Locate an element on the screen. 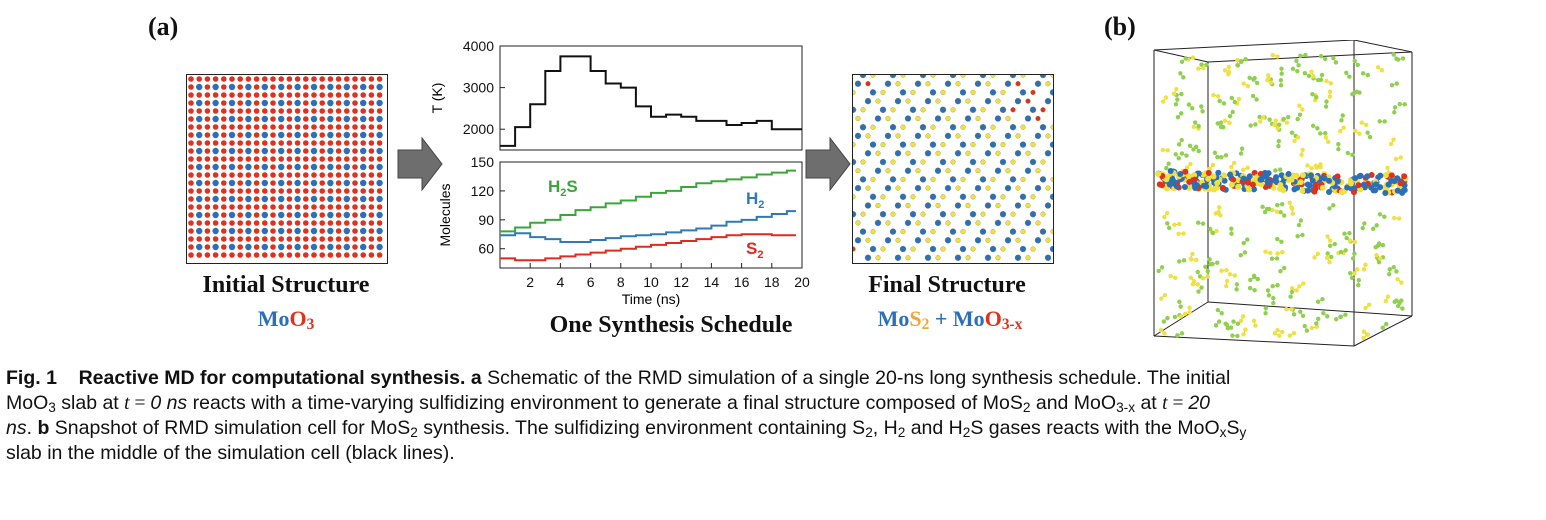  initial-formula: MoO3 is located at coordinates (286, 319).